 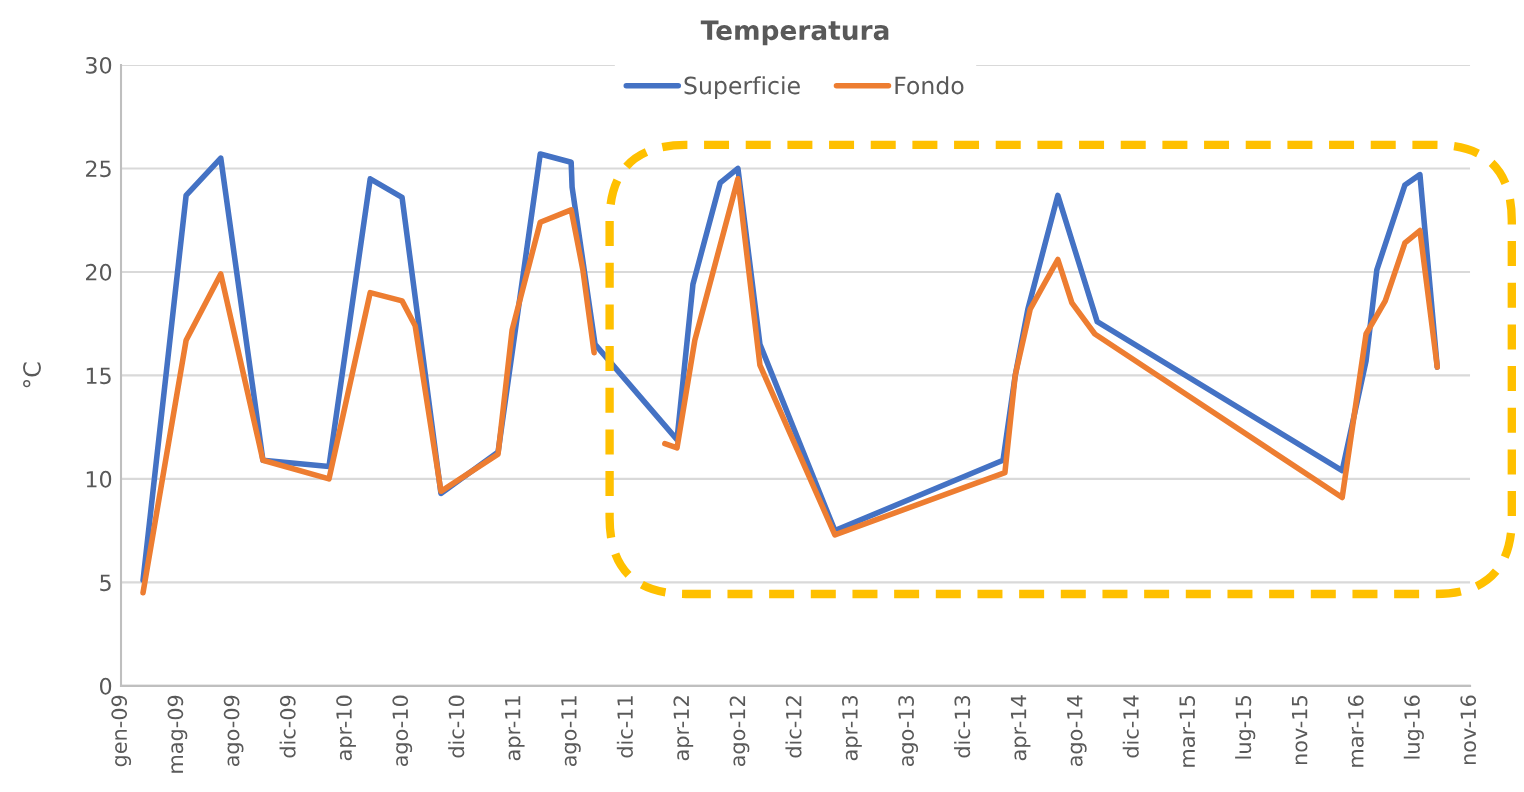 What do you see at coordinates (739, 731) in the screenshot?
I see `x-tick-label: ago-12` at bounding box center [739, 731].